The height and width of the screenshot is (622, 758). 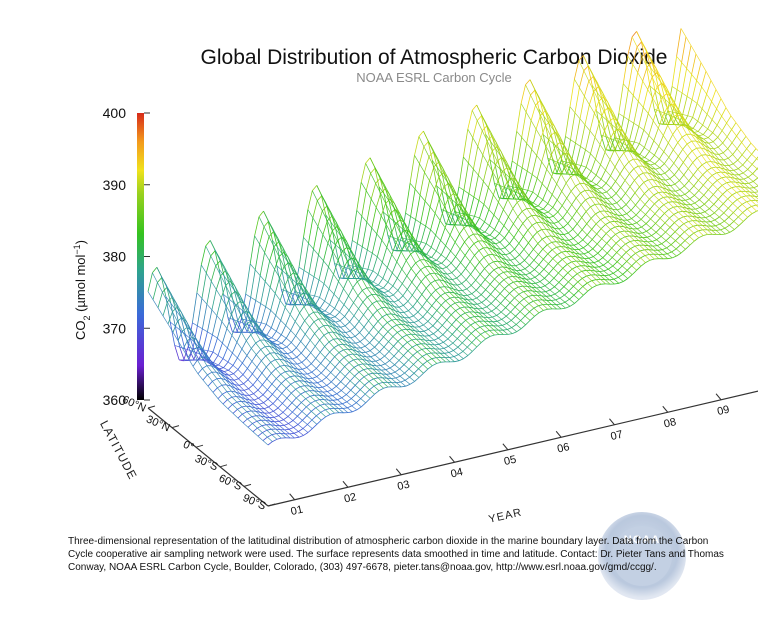 What do you see at coordinates (563, 448) in the screenshot?
I see `year-tick-label: 06` at bounding box center [563, 448].